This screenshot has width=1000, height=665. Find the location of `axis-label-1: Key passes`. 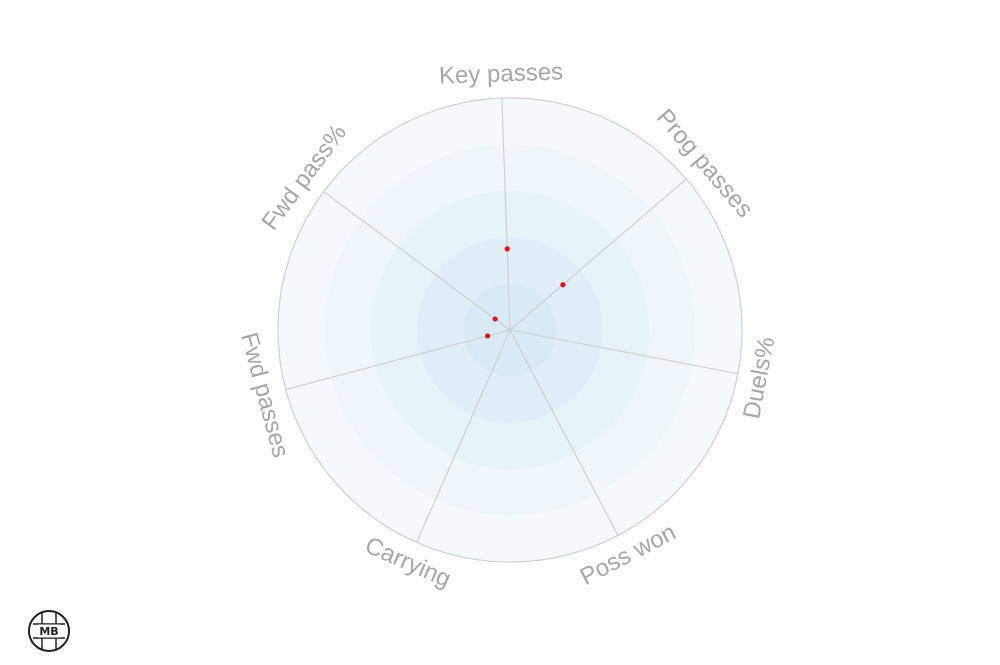

axis-label-1: Key passes is located at coordinates (501, 73).